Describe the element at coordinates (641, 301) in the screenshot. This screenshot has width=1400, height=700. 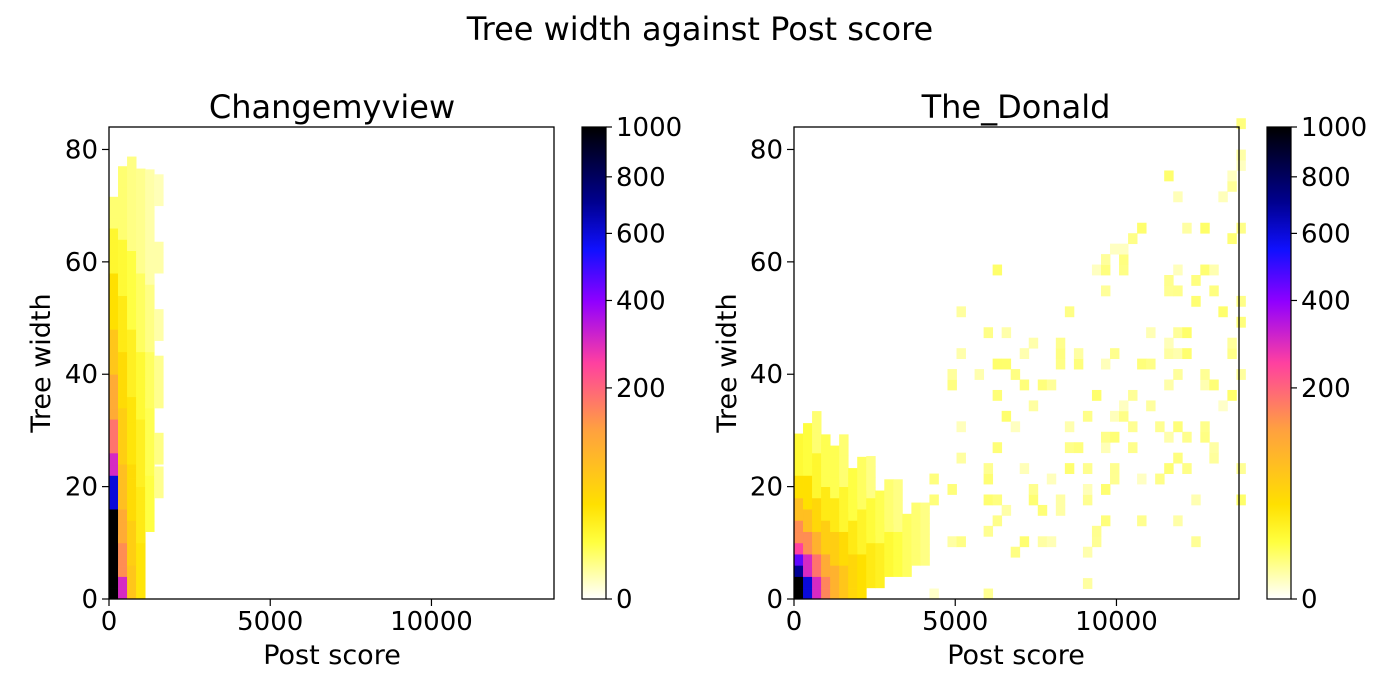
I see `colorbar-tick-label: 400` at that location.